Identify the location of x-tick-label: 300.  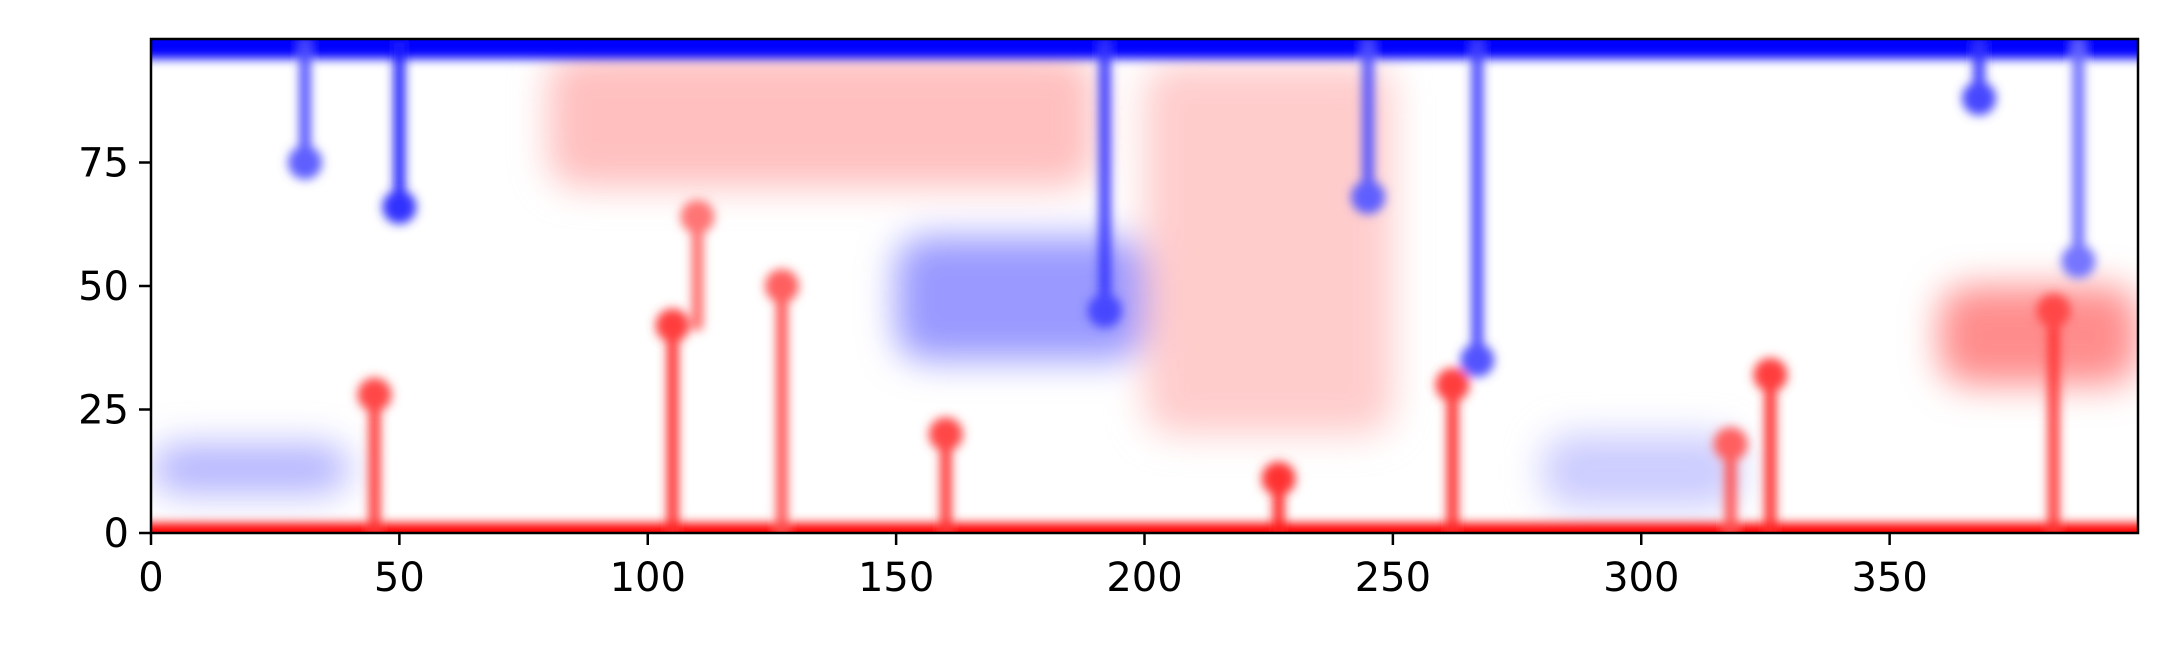
(1641, 578).